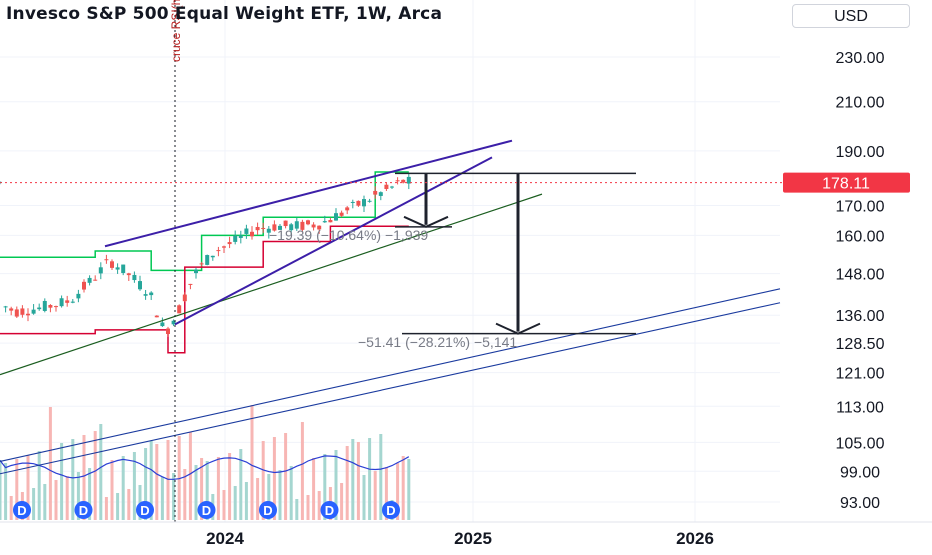 The width and height of the screenshot is (932, 555). I want to click on time-tick-label: 2025, so click(473, 538).